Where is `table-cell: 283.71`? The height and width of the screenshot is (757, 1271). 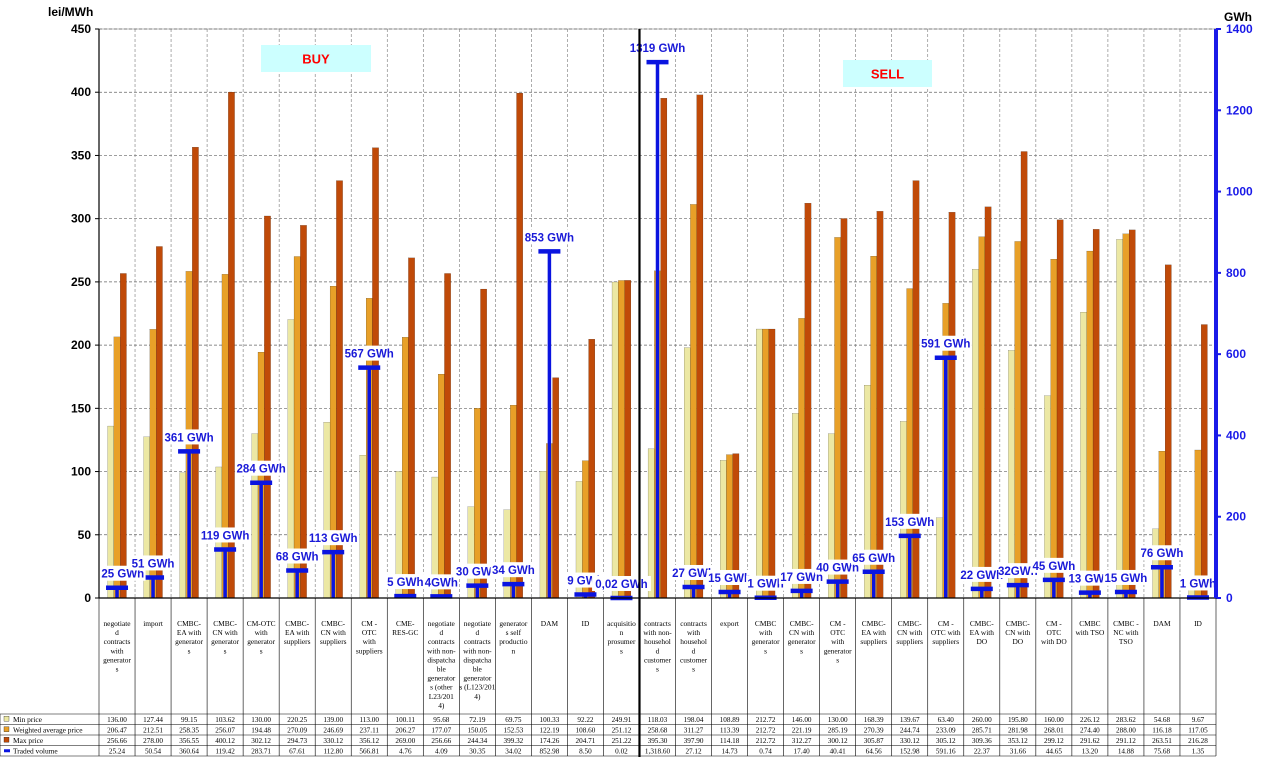 table-cell: 283.71 is located at coordinates (261, 751).